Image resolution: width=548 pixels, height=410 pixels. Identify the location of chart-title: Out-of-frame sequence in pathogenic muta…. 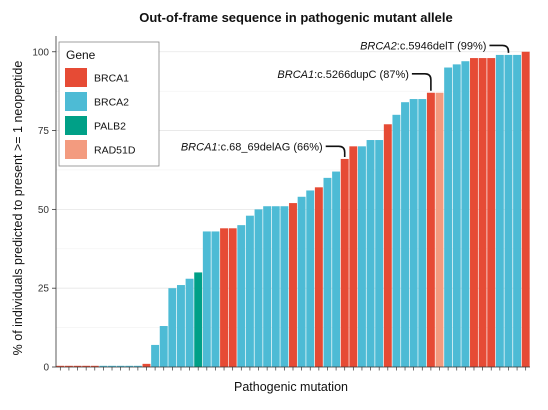
(296, 17).